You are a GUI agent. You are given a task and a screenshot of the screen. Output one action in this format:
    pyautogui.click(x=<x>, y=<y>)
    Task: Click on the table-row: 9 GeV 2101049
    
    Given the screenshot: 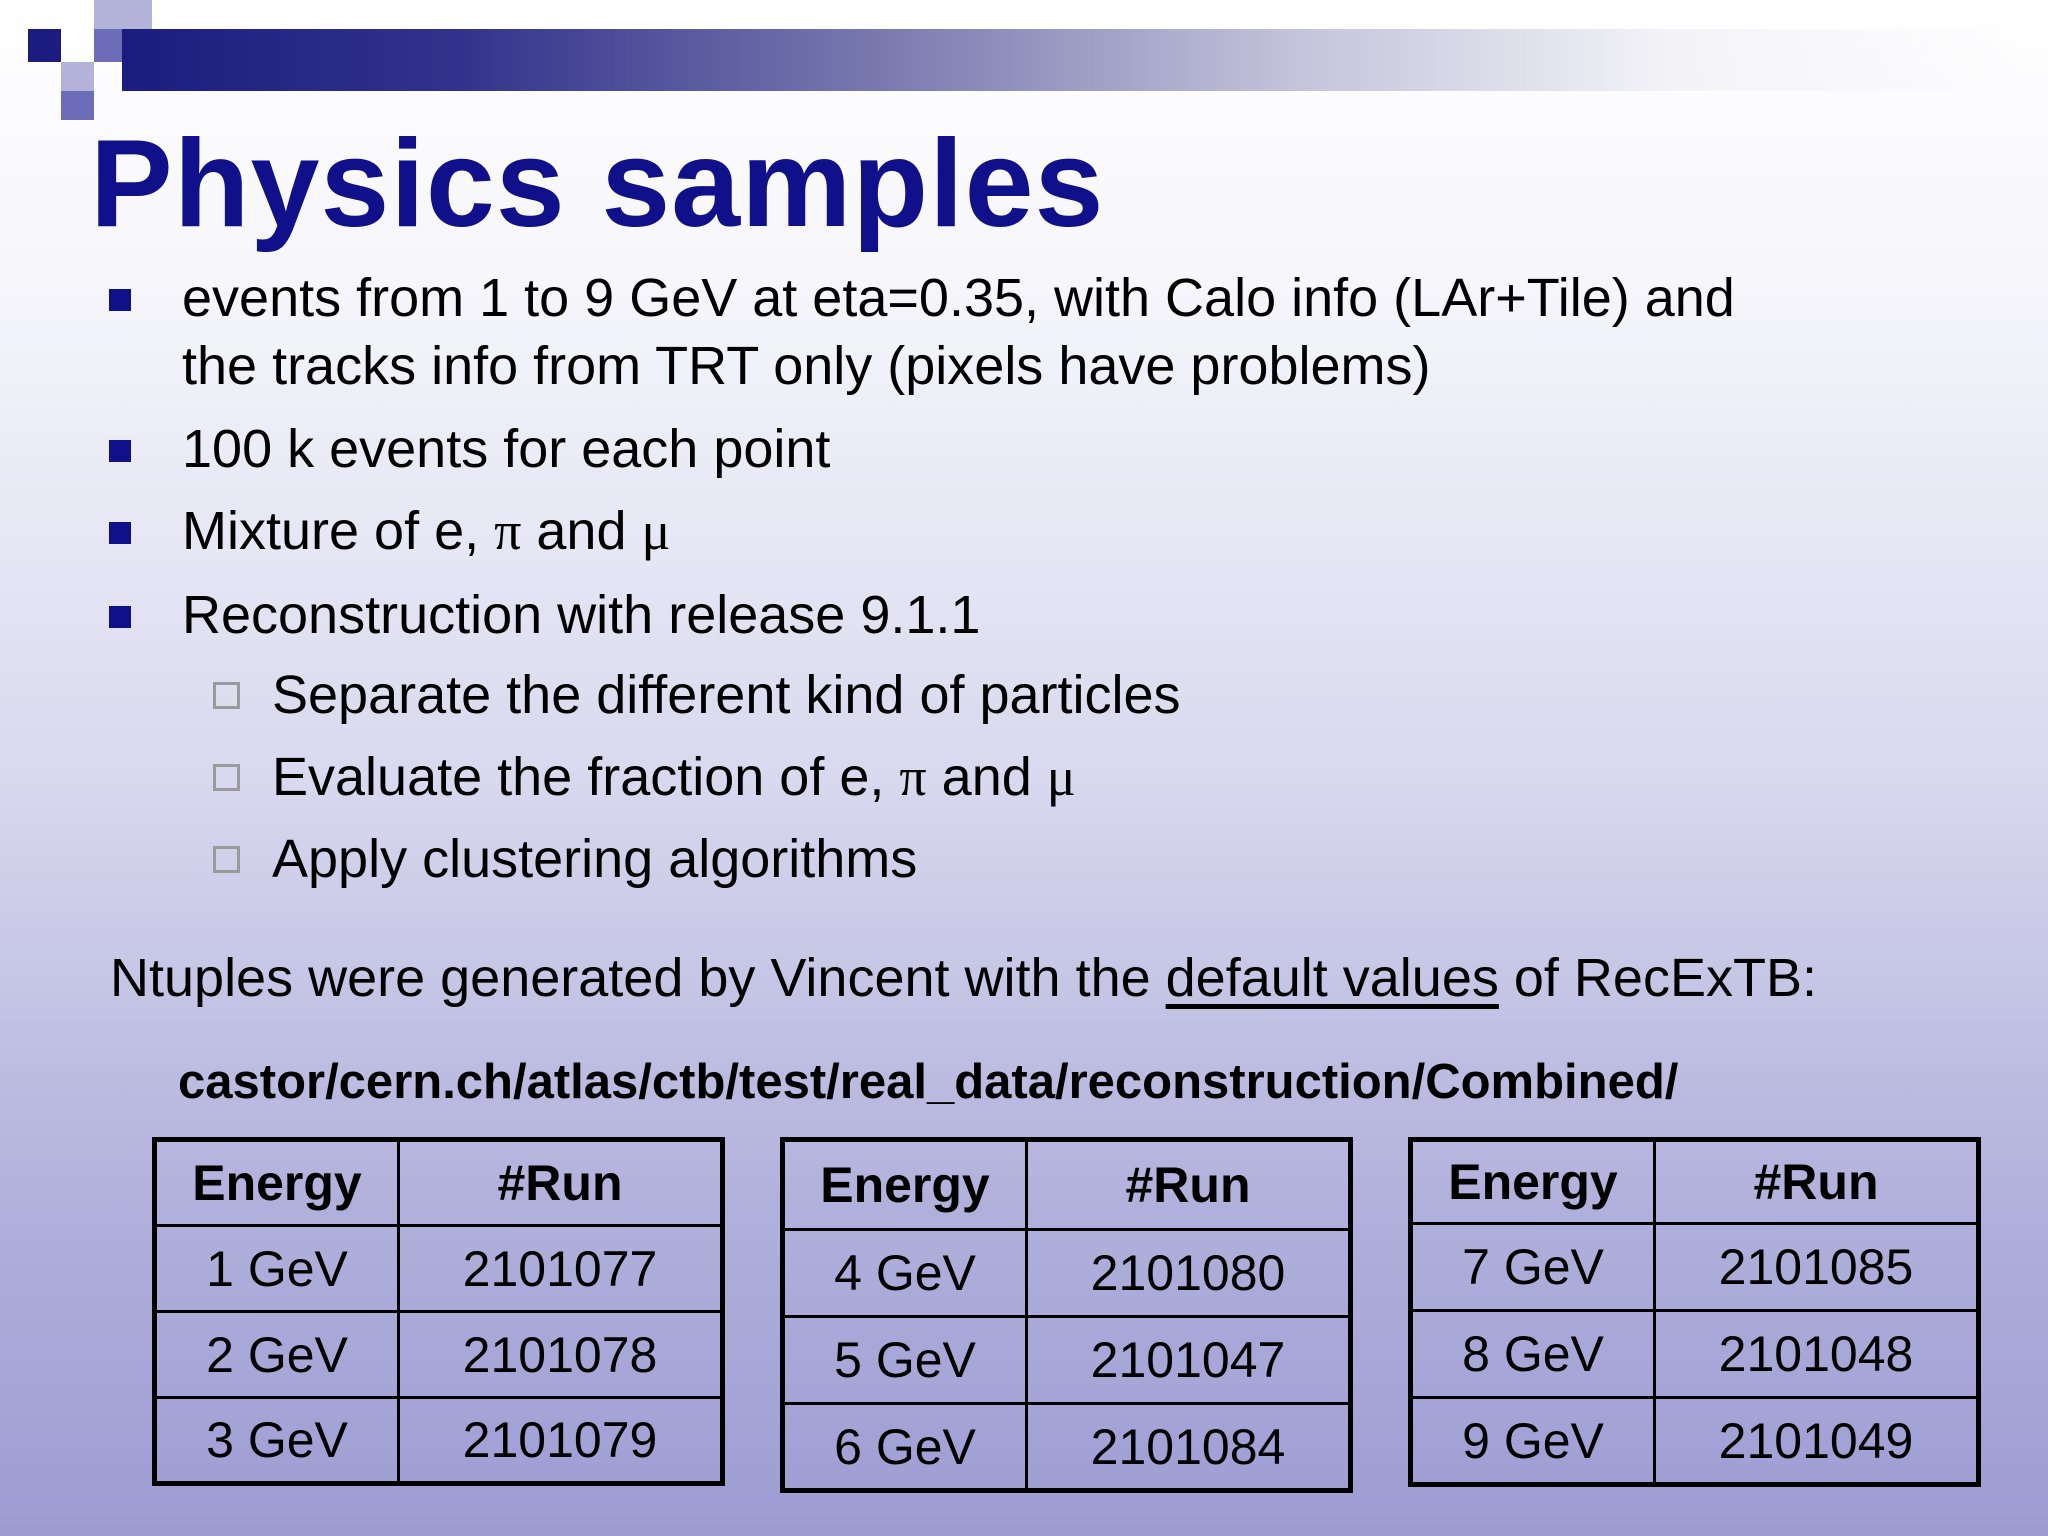 What is the action you would take?
    pyautogui.click(x=1694, y=1441)
    